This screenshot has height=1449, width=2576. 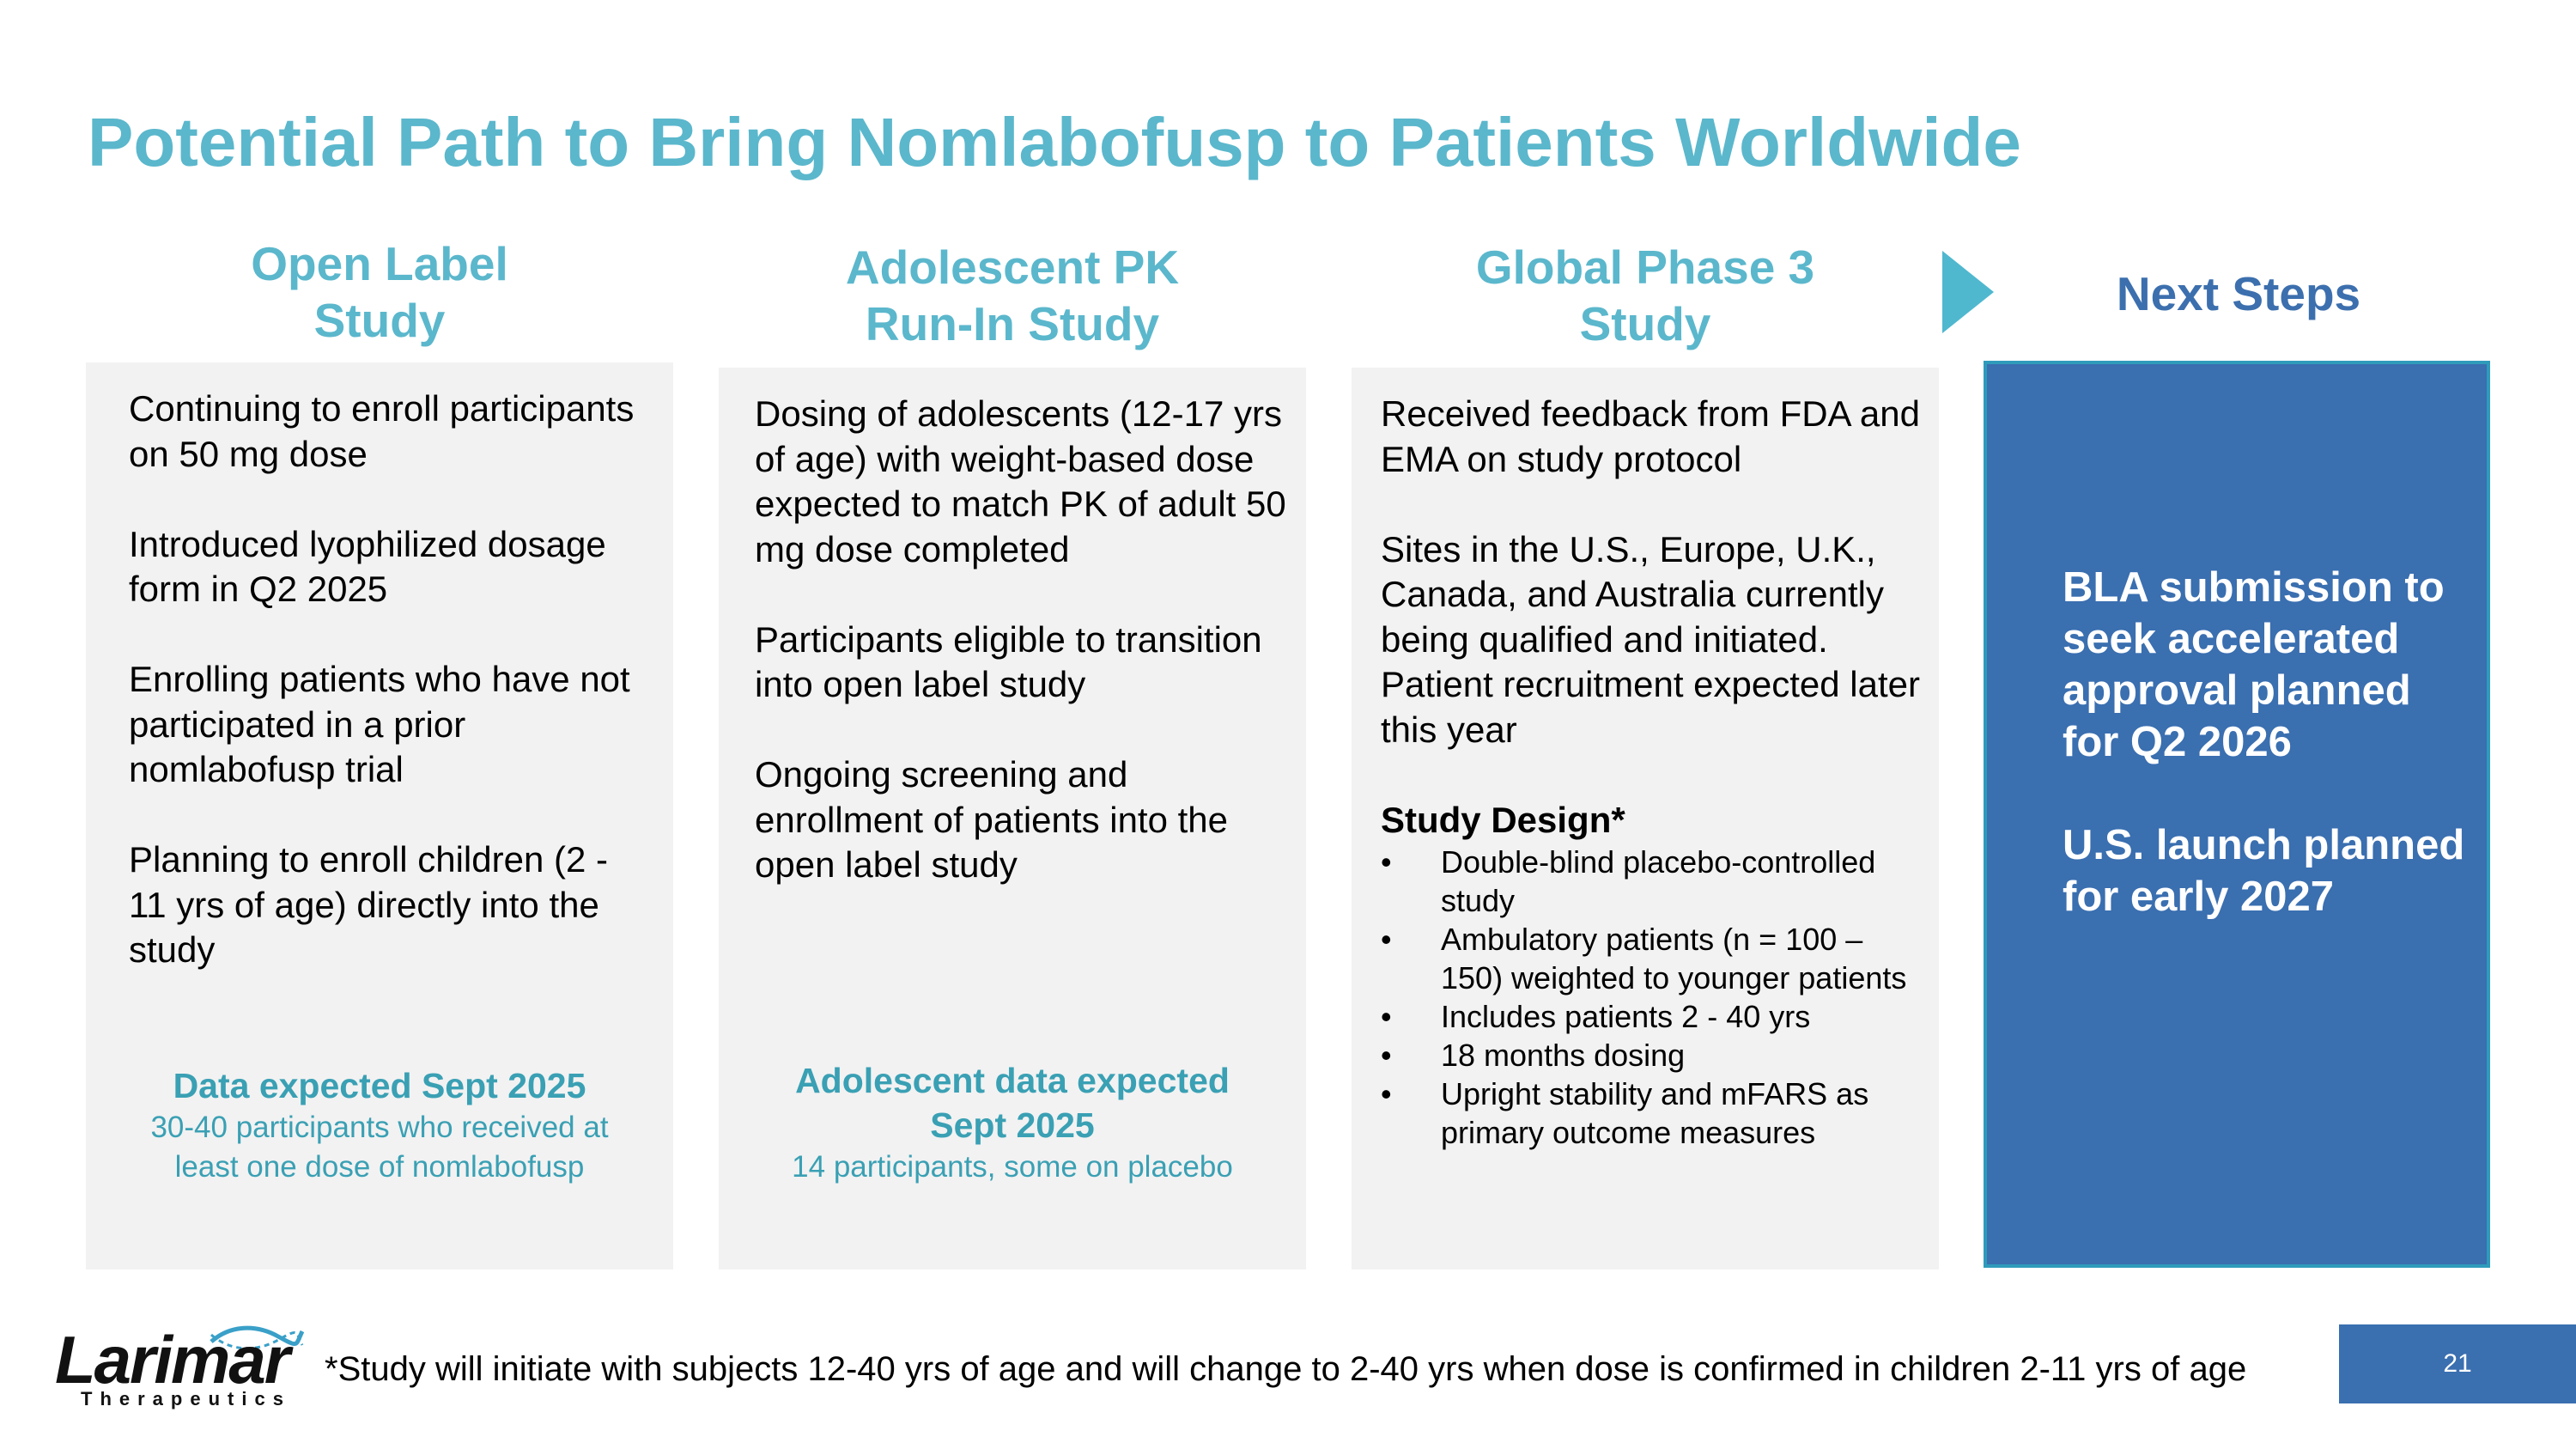 What do you see at coordinates (186, 1398) in the screenshot?
I see `logo-tagline: Therapeutics` at bounding box center [186, 1398].